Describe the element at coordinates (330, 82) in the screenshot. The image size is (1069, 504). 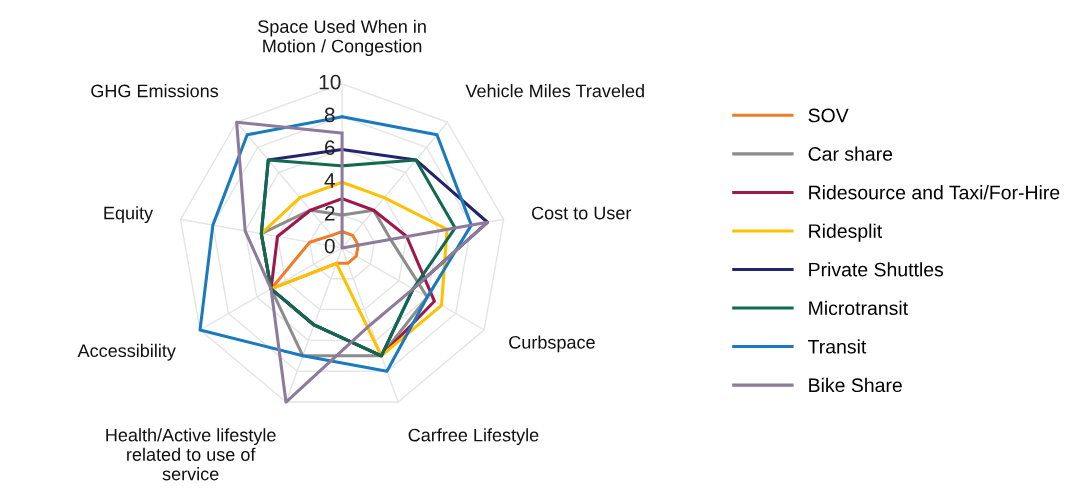
I see `y-tick-label: 10` at that location.